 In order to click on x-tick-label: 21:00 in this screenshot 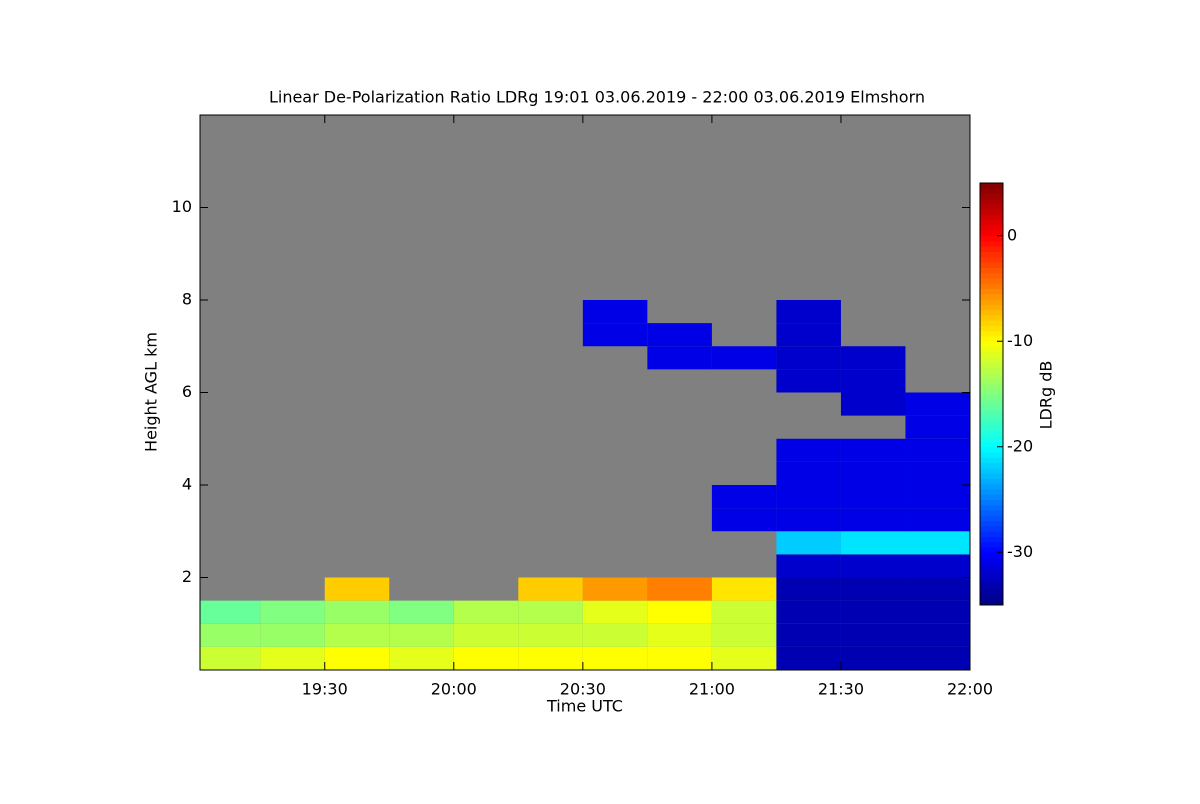, I will do `click(712, 689)`.